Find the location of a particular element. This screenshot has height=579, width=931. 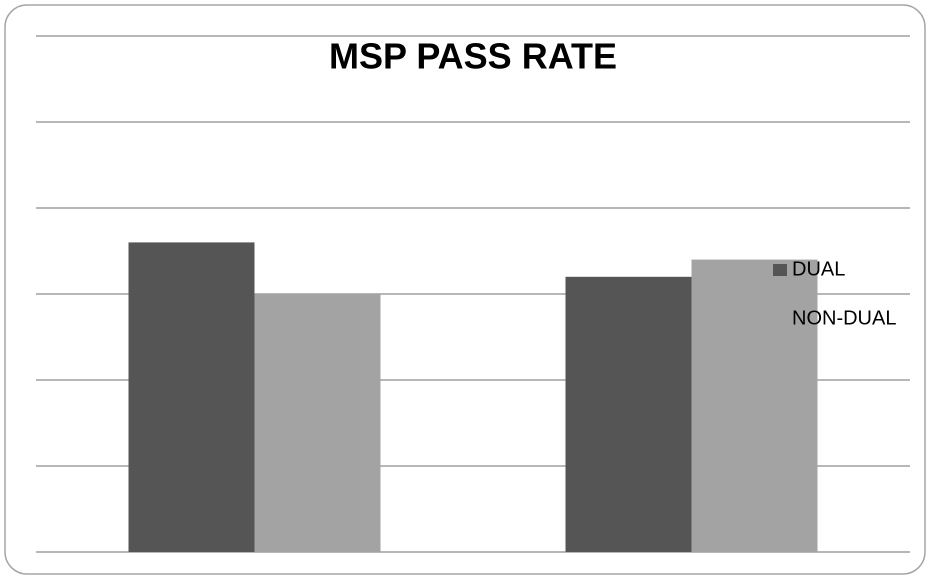

legend-label: NON-DUAL is located at coordinates (844, 318).